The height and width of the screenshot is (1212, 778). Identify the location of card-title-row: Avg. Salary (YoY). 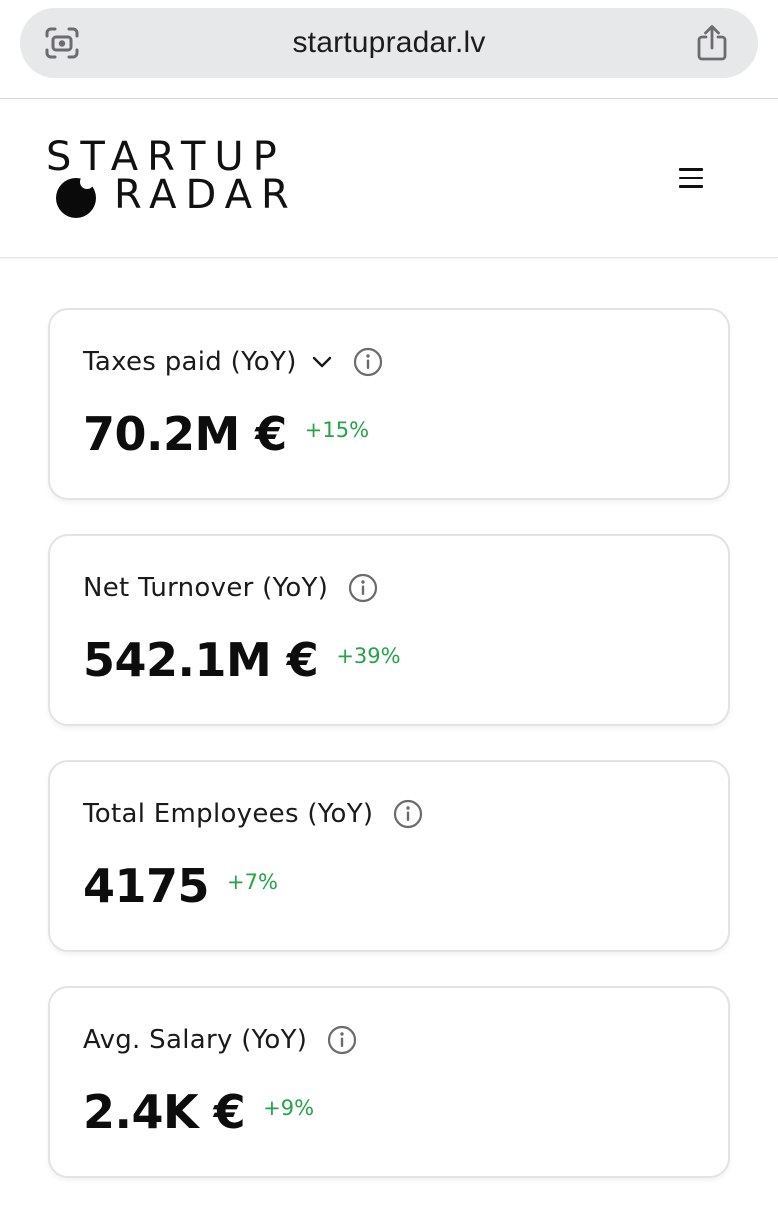
(220, 1040).